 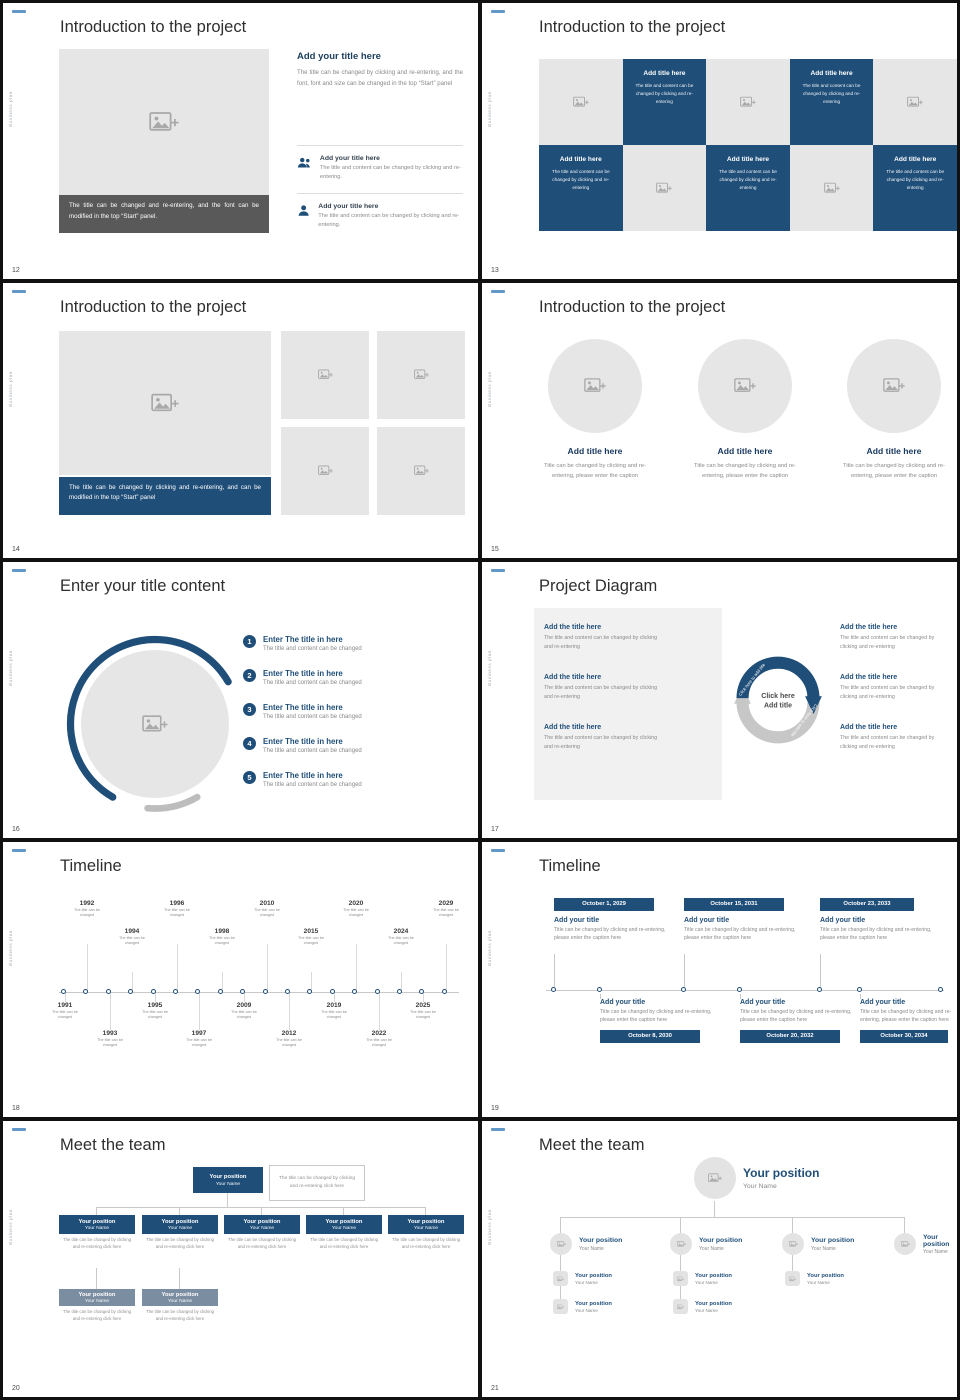 I want to click on timeline-axis, so click(x=745, y=990).